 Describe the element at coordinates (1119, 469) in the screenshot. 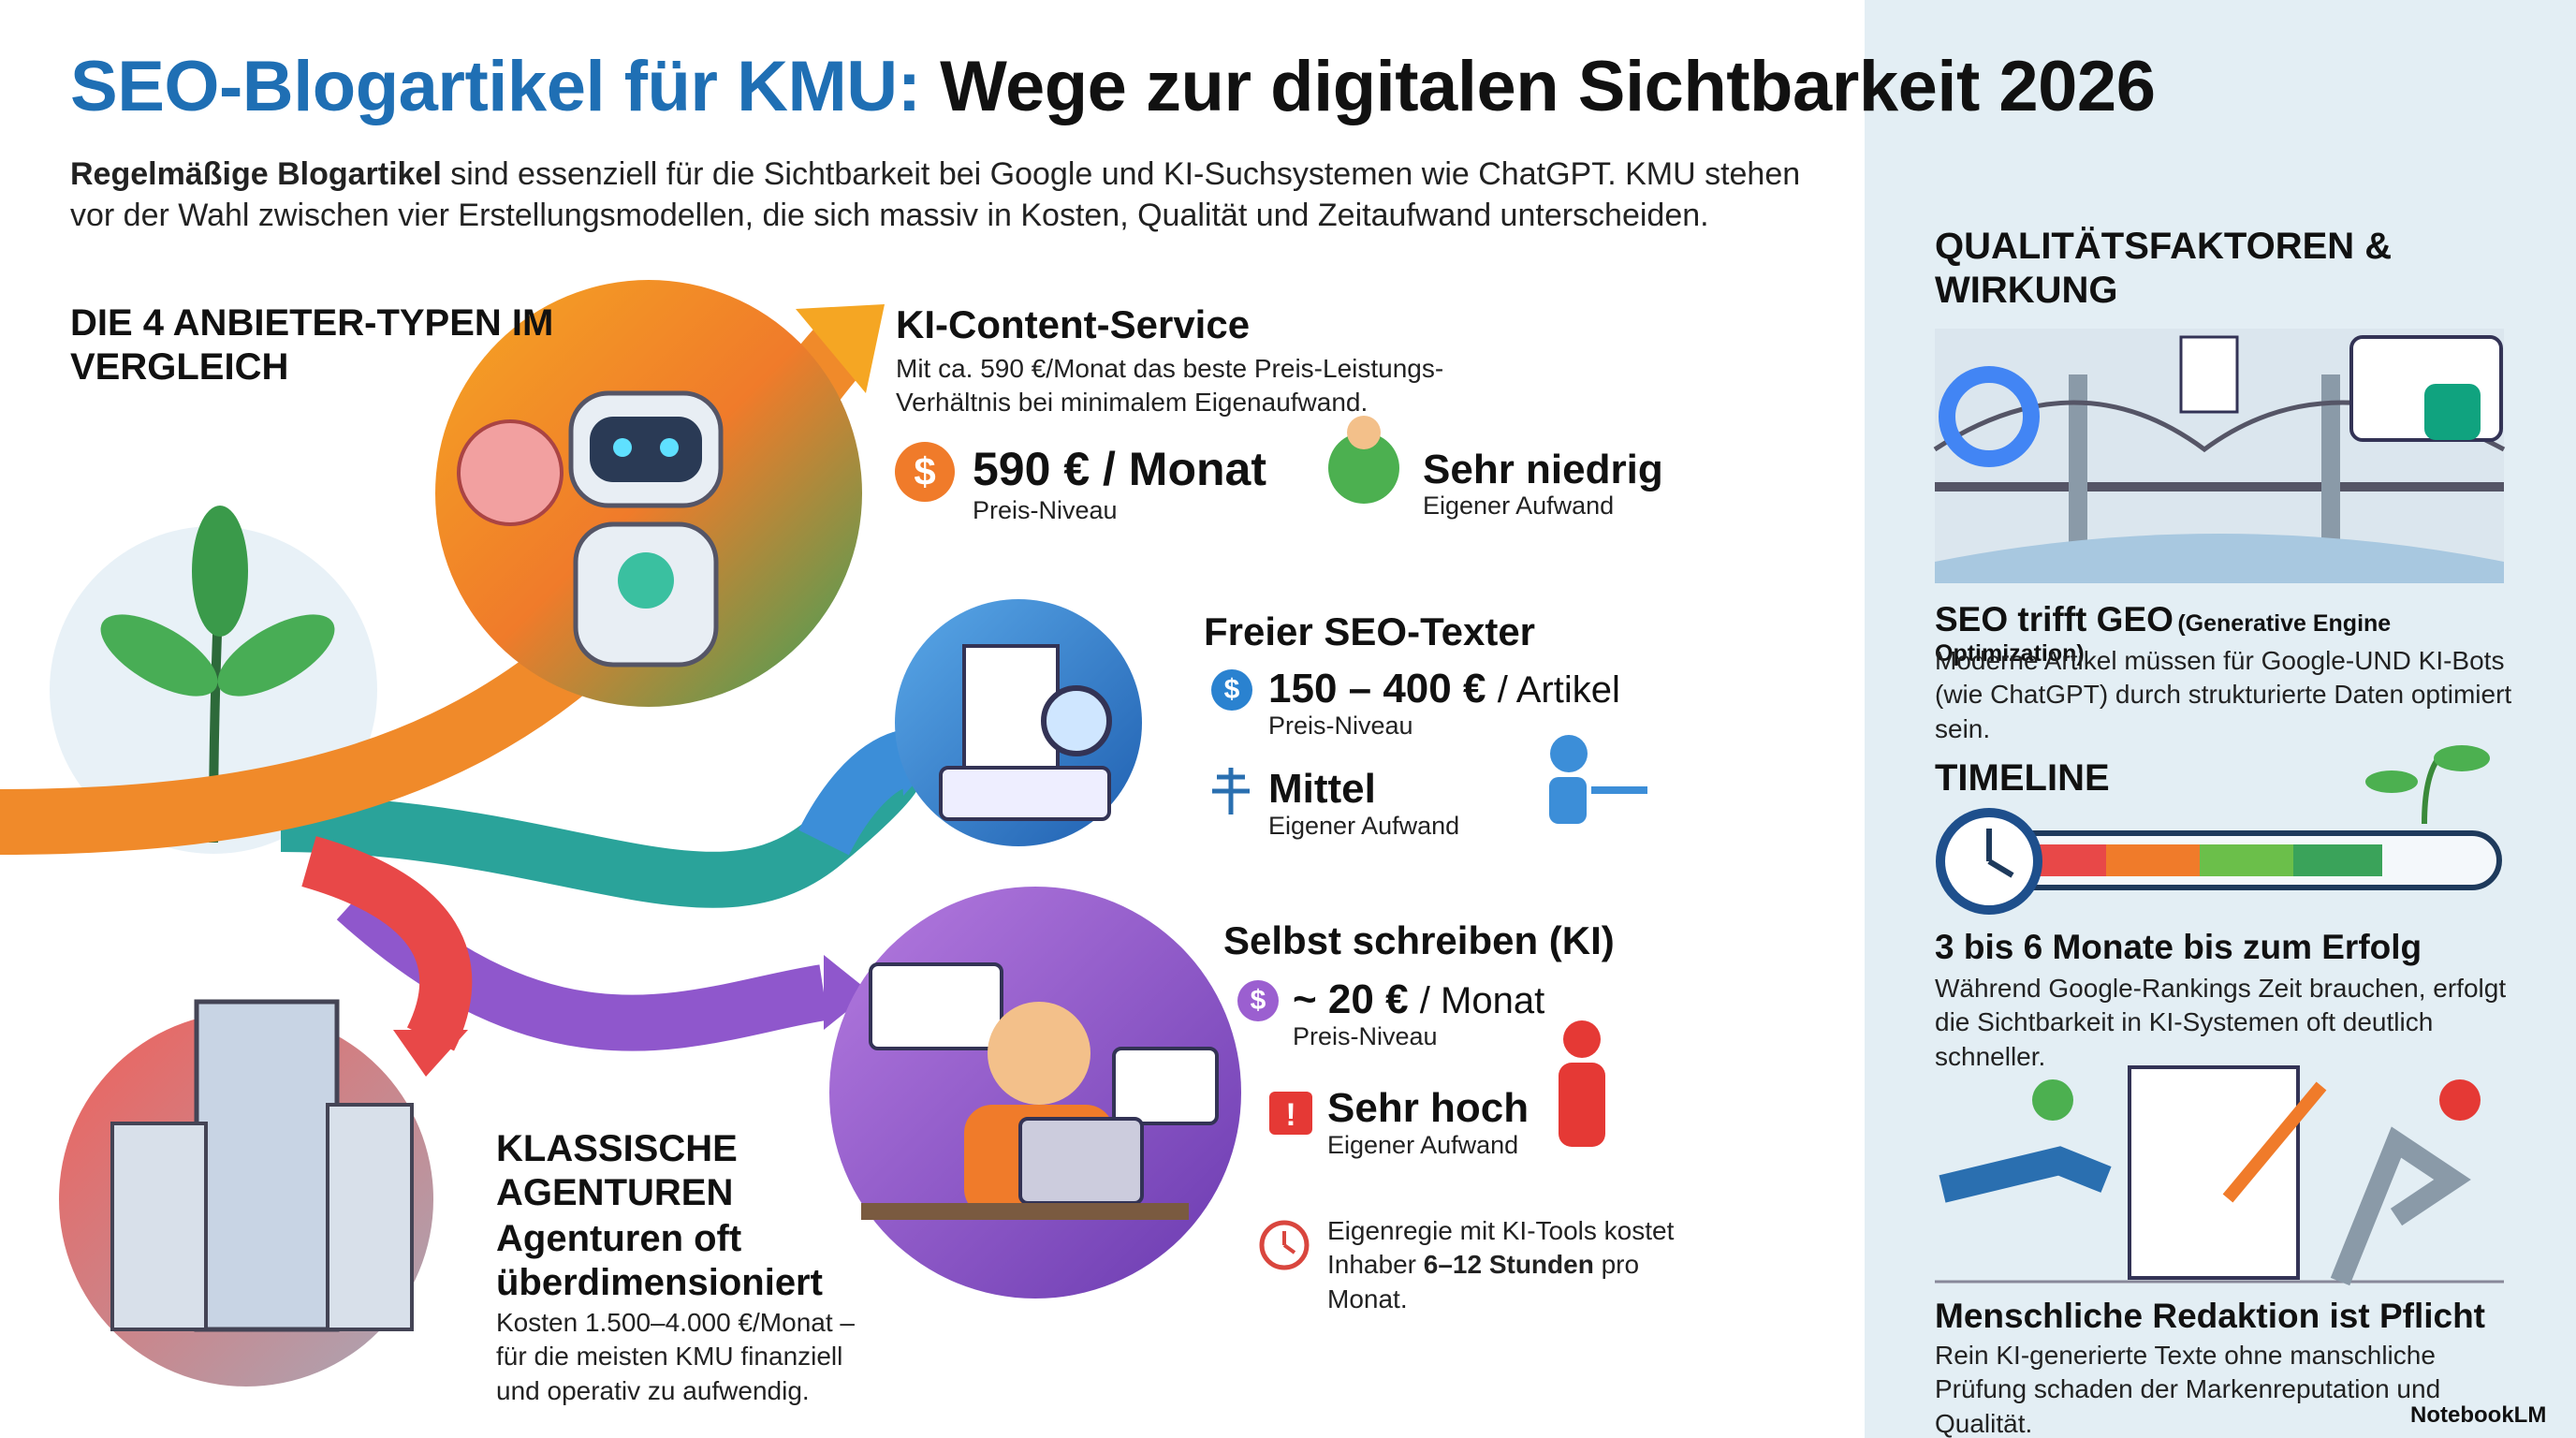

I see `price: 590 € / Monat` at that location.